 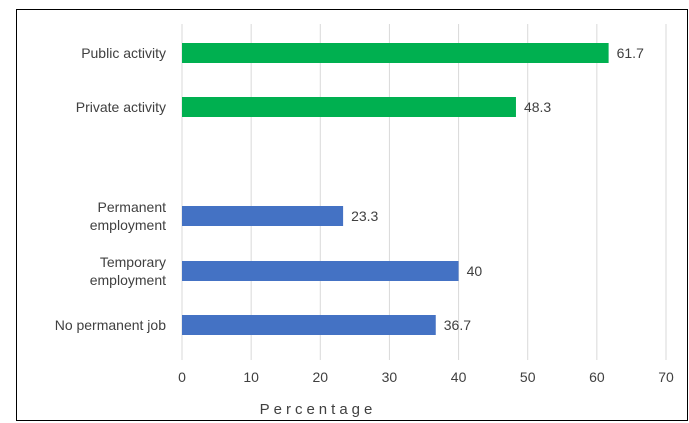 What do you see at coordinates (251, 377) in the screenshot?
I see `x-tick-label: 10` at bounding box center [251, 377].